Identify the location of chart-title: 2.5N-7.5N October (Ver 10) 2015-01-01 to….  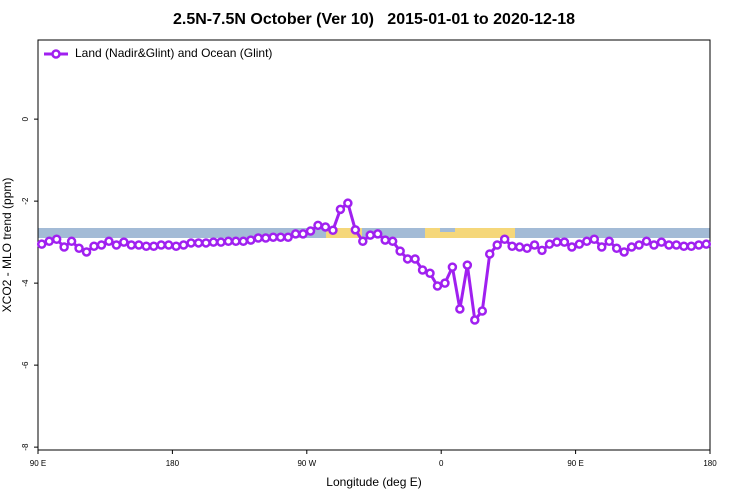
(374, 19).